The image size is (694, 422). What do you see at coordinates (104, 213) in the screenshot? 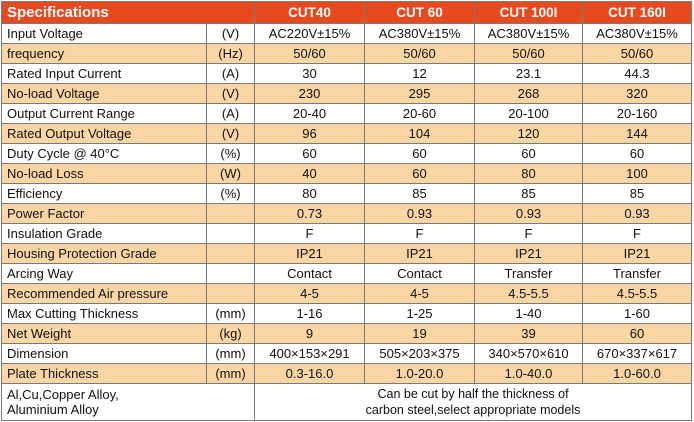
I see `spec-row-label: Power Factor` at bounding box center [104, 213].